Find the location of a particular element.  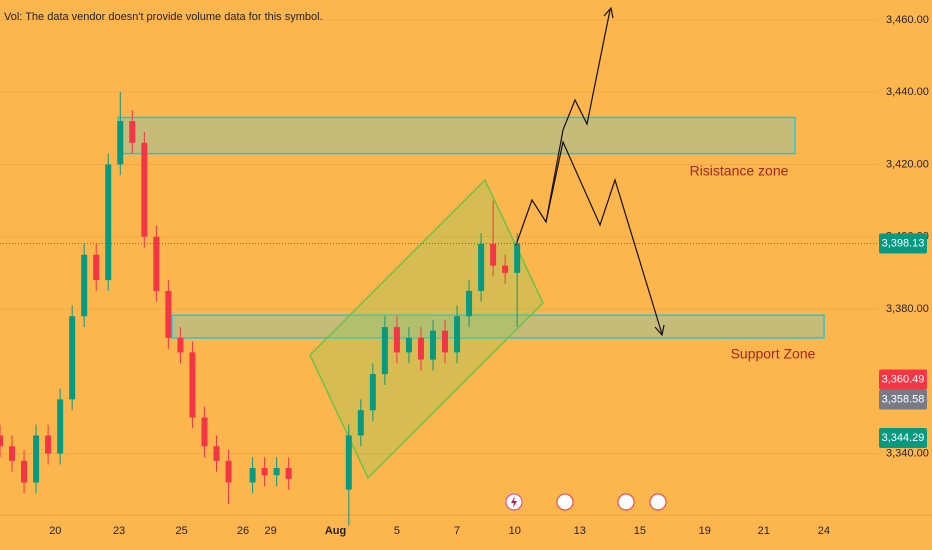

x-tick-label: 7 is located at coordinates (457, 531).